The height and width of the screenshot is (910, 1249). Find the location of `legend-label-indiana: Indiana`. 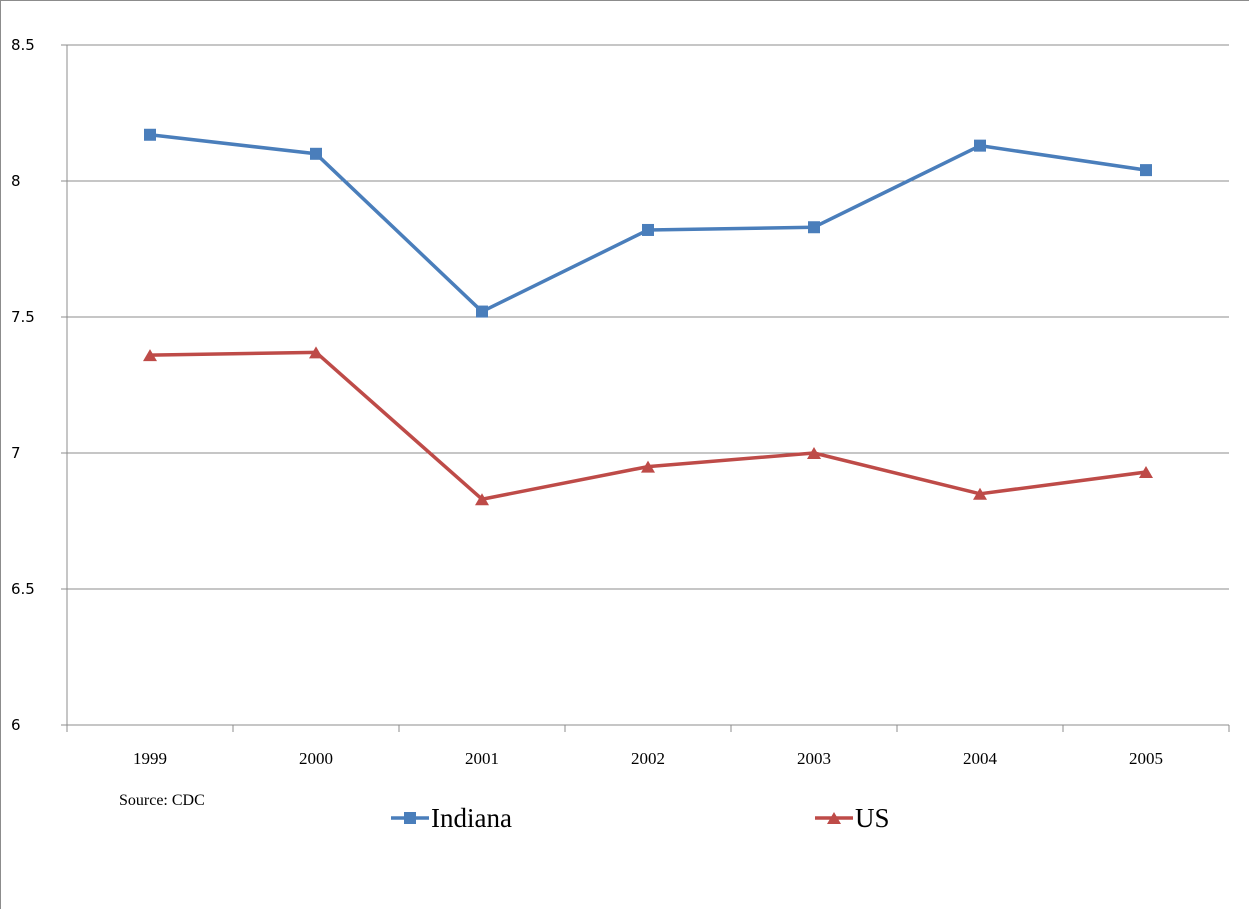

legend-label-indiana: Indiana is located at coordinates (471, 818).